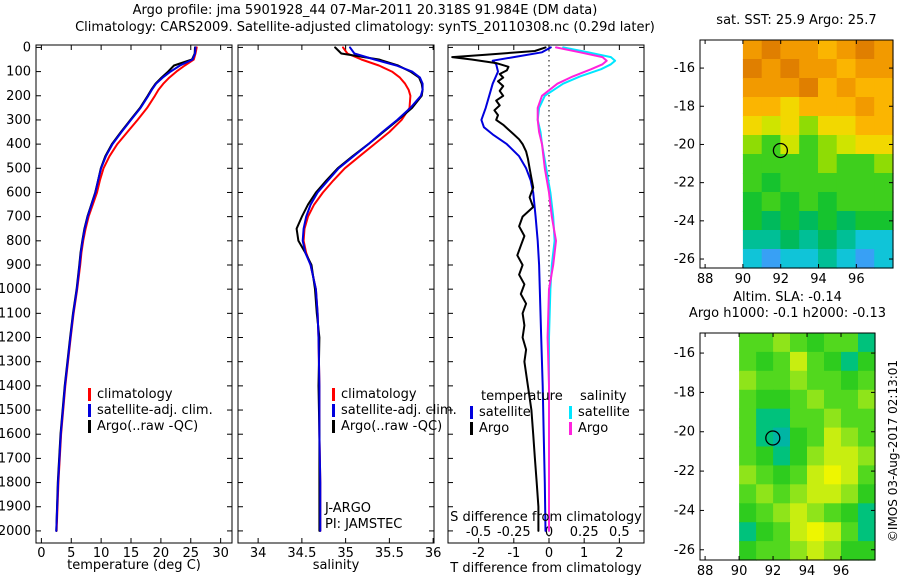 The height and width of the screenshot is (580, 900). What do you see at coordinates (394, 410) in the screenshot?
I see `legend-item-sal-panel: satellite-adj. clim.` at bounding box center [394, 410].